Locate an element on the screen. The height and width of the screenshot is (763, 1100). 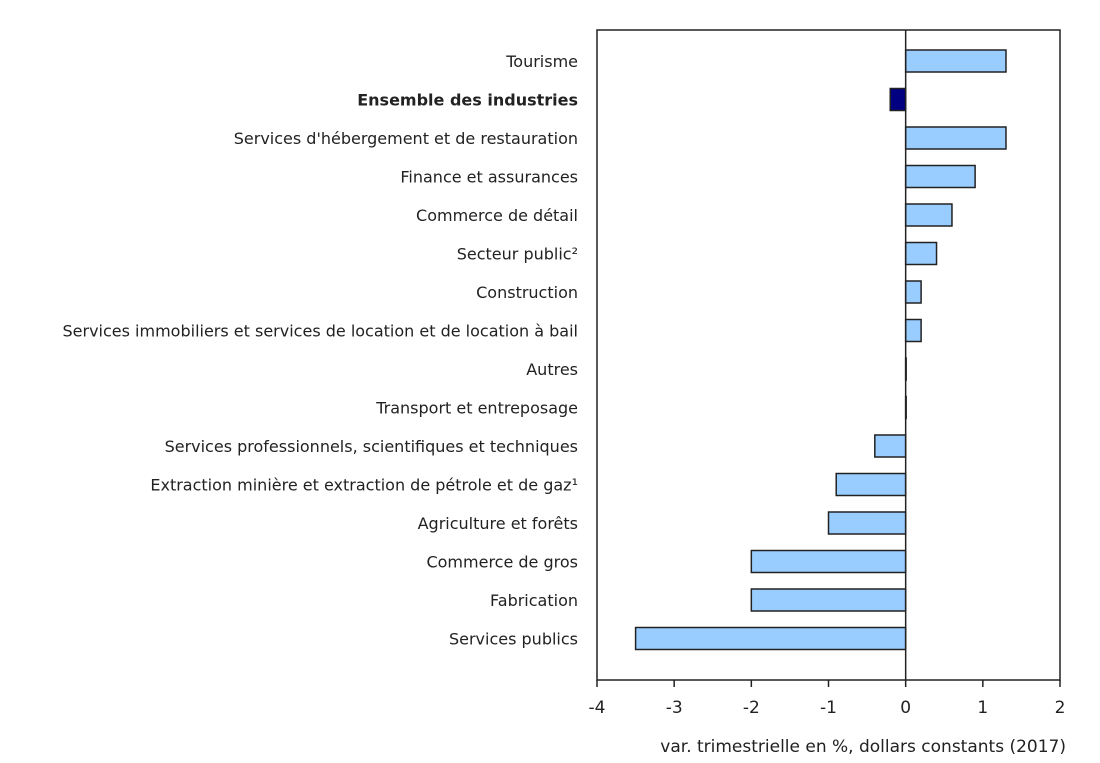
category-label: Fabrication is located at coordinates (534, 600).